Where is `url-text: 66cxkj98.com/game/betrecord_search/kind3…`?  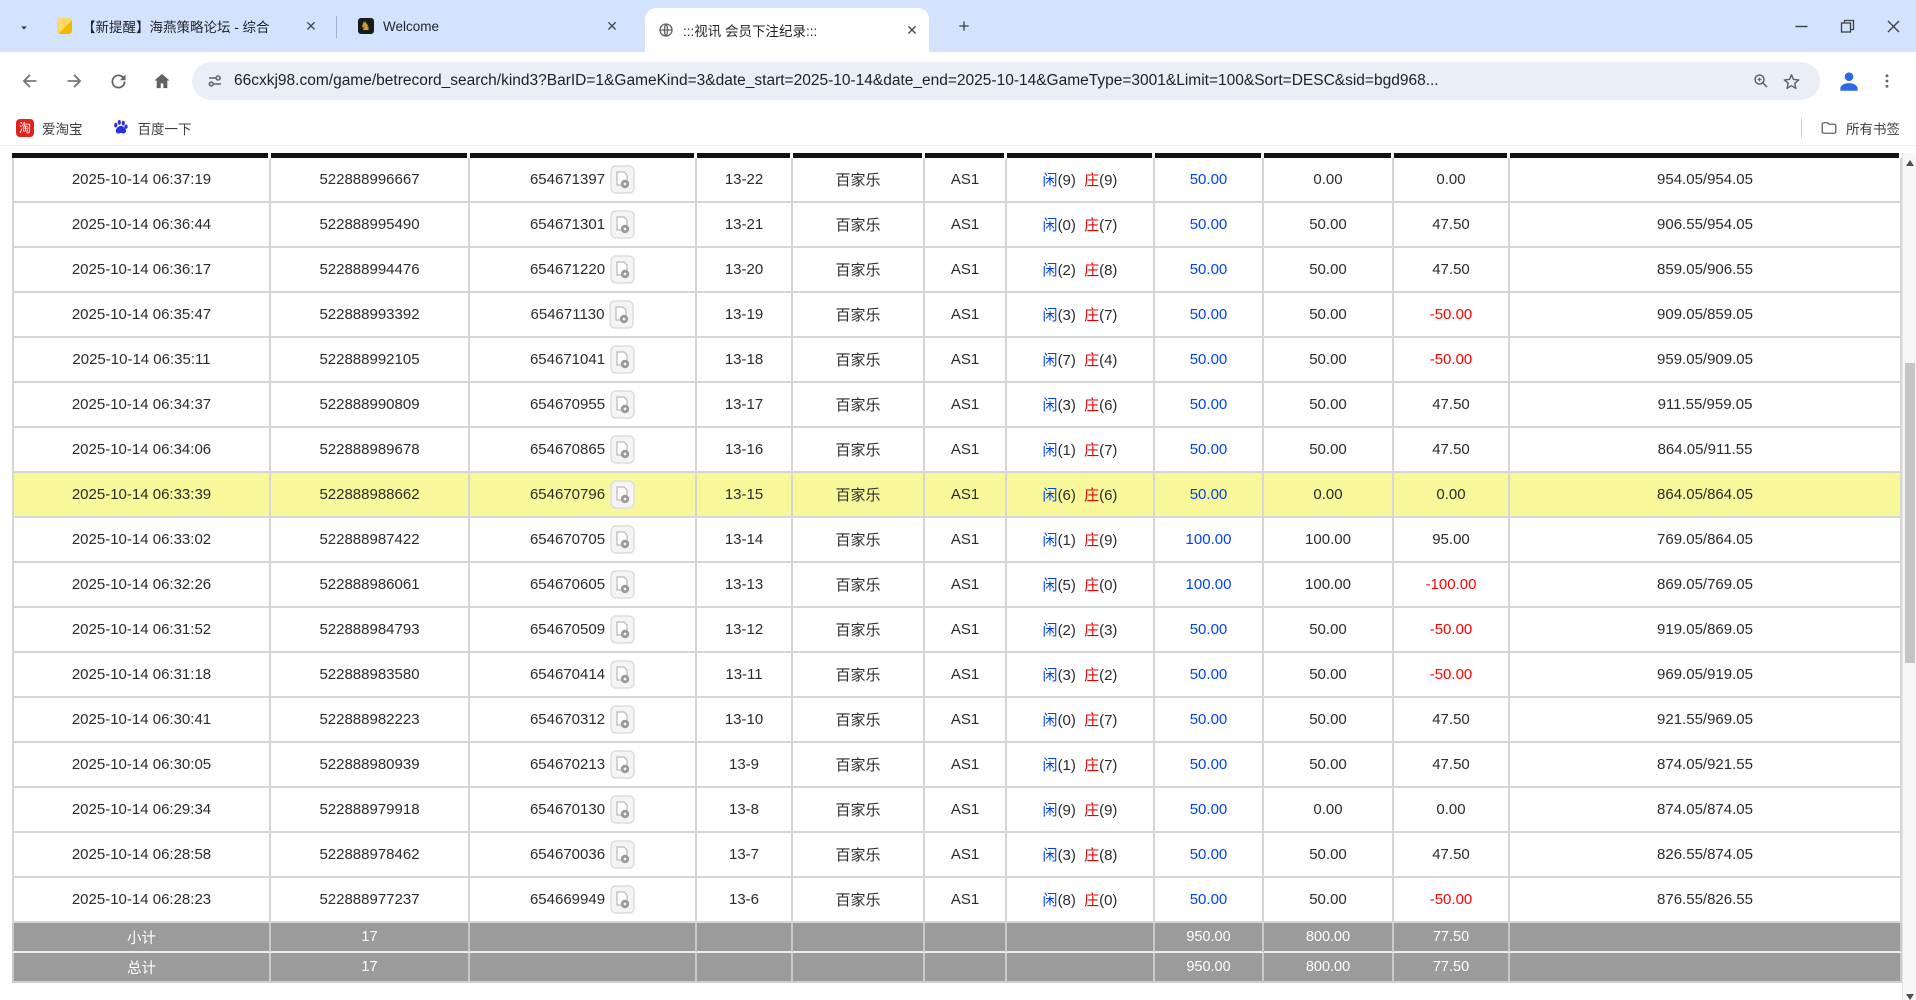 url-text: 66cxkj98.com/game/betrecord_search/kind3… is located at coordinates (836, 80).